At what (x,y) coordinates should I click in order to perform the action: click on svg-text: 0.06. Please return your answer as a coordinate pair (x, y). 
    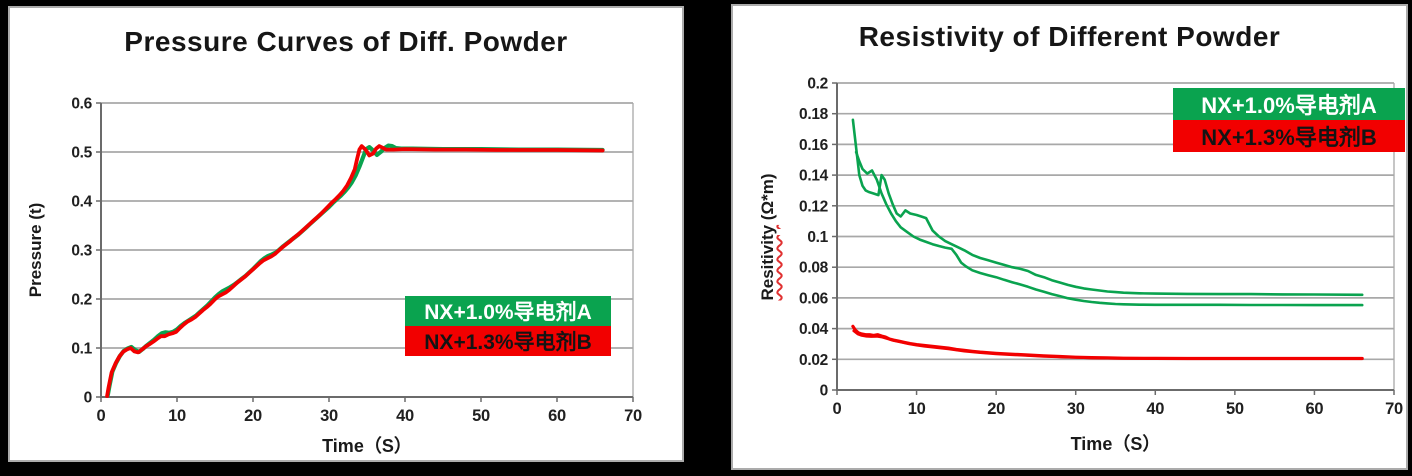
    Looking at the image, I should click on (814, 298).